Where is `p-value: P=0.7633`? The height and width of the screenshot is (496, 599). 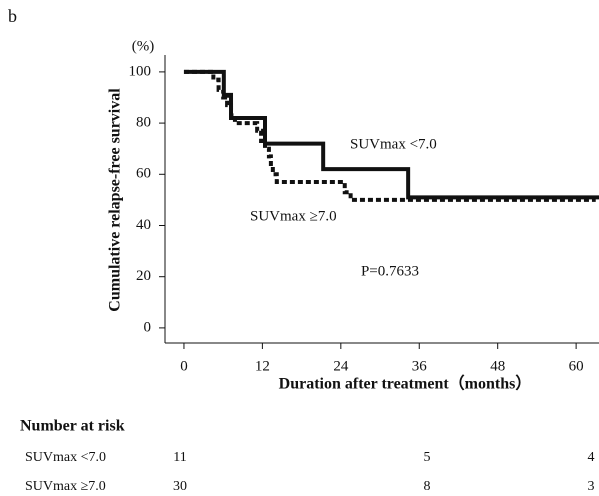 p-value: P=0.7633 is located at coordinates (390, 271).